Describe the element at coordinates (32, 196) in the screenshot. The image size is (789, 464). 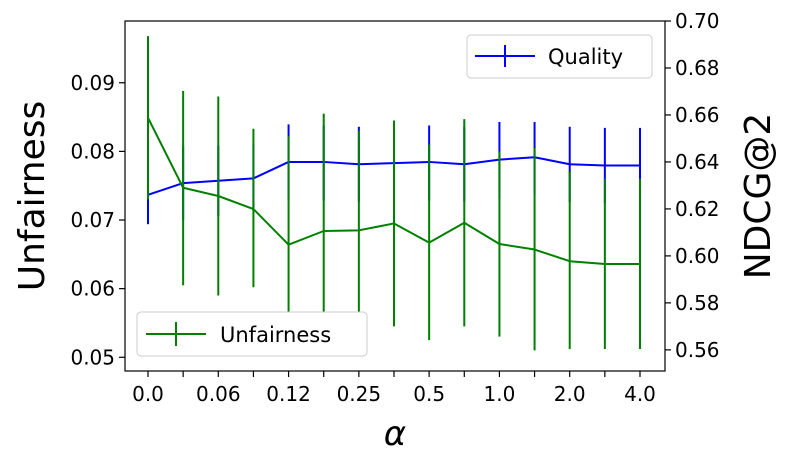
I see `left-axis-title: Unfairness` at that location.